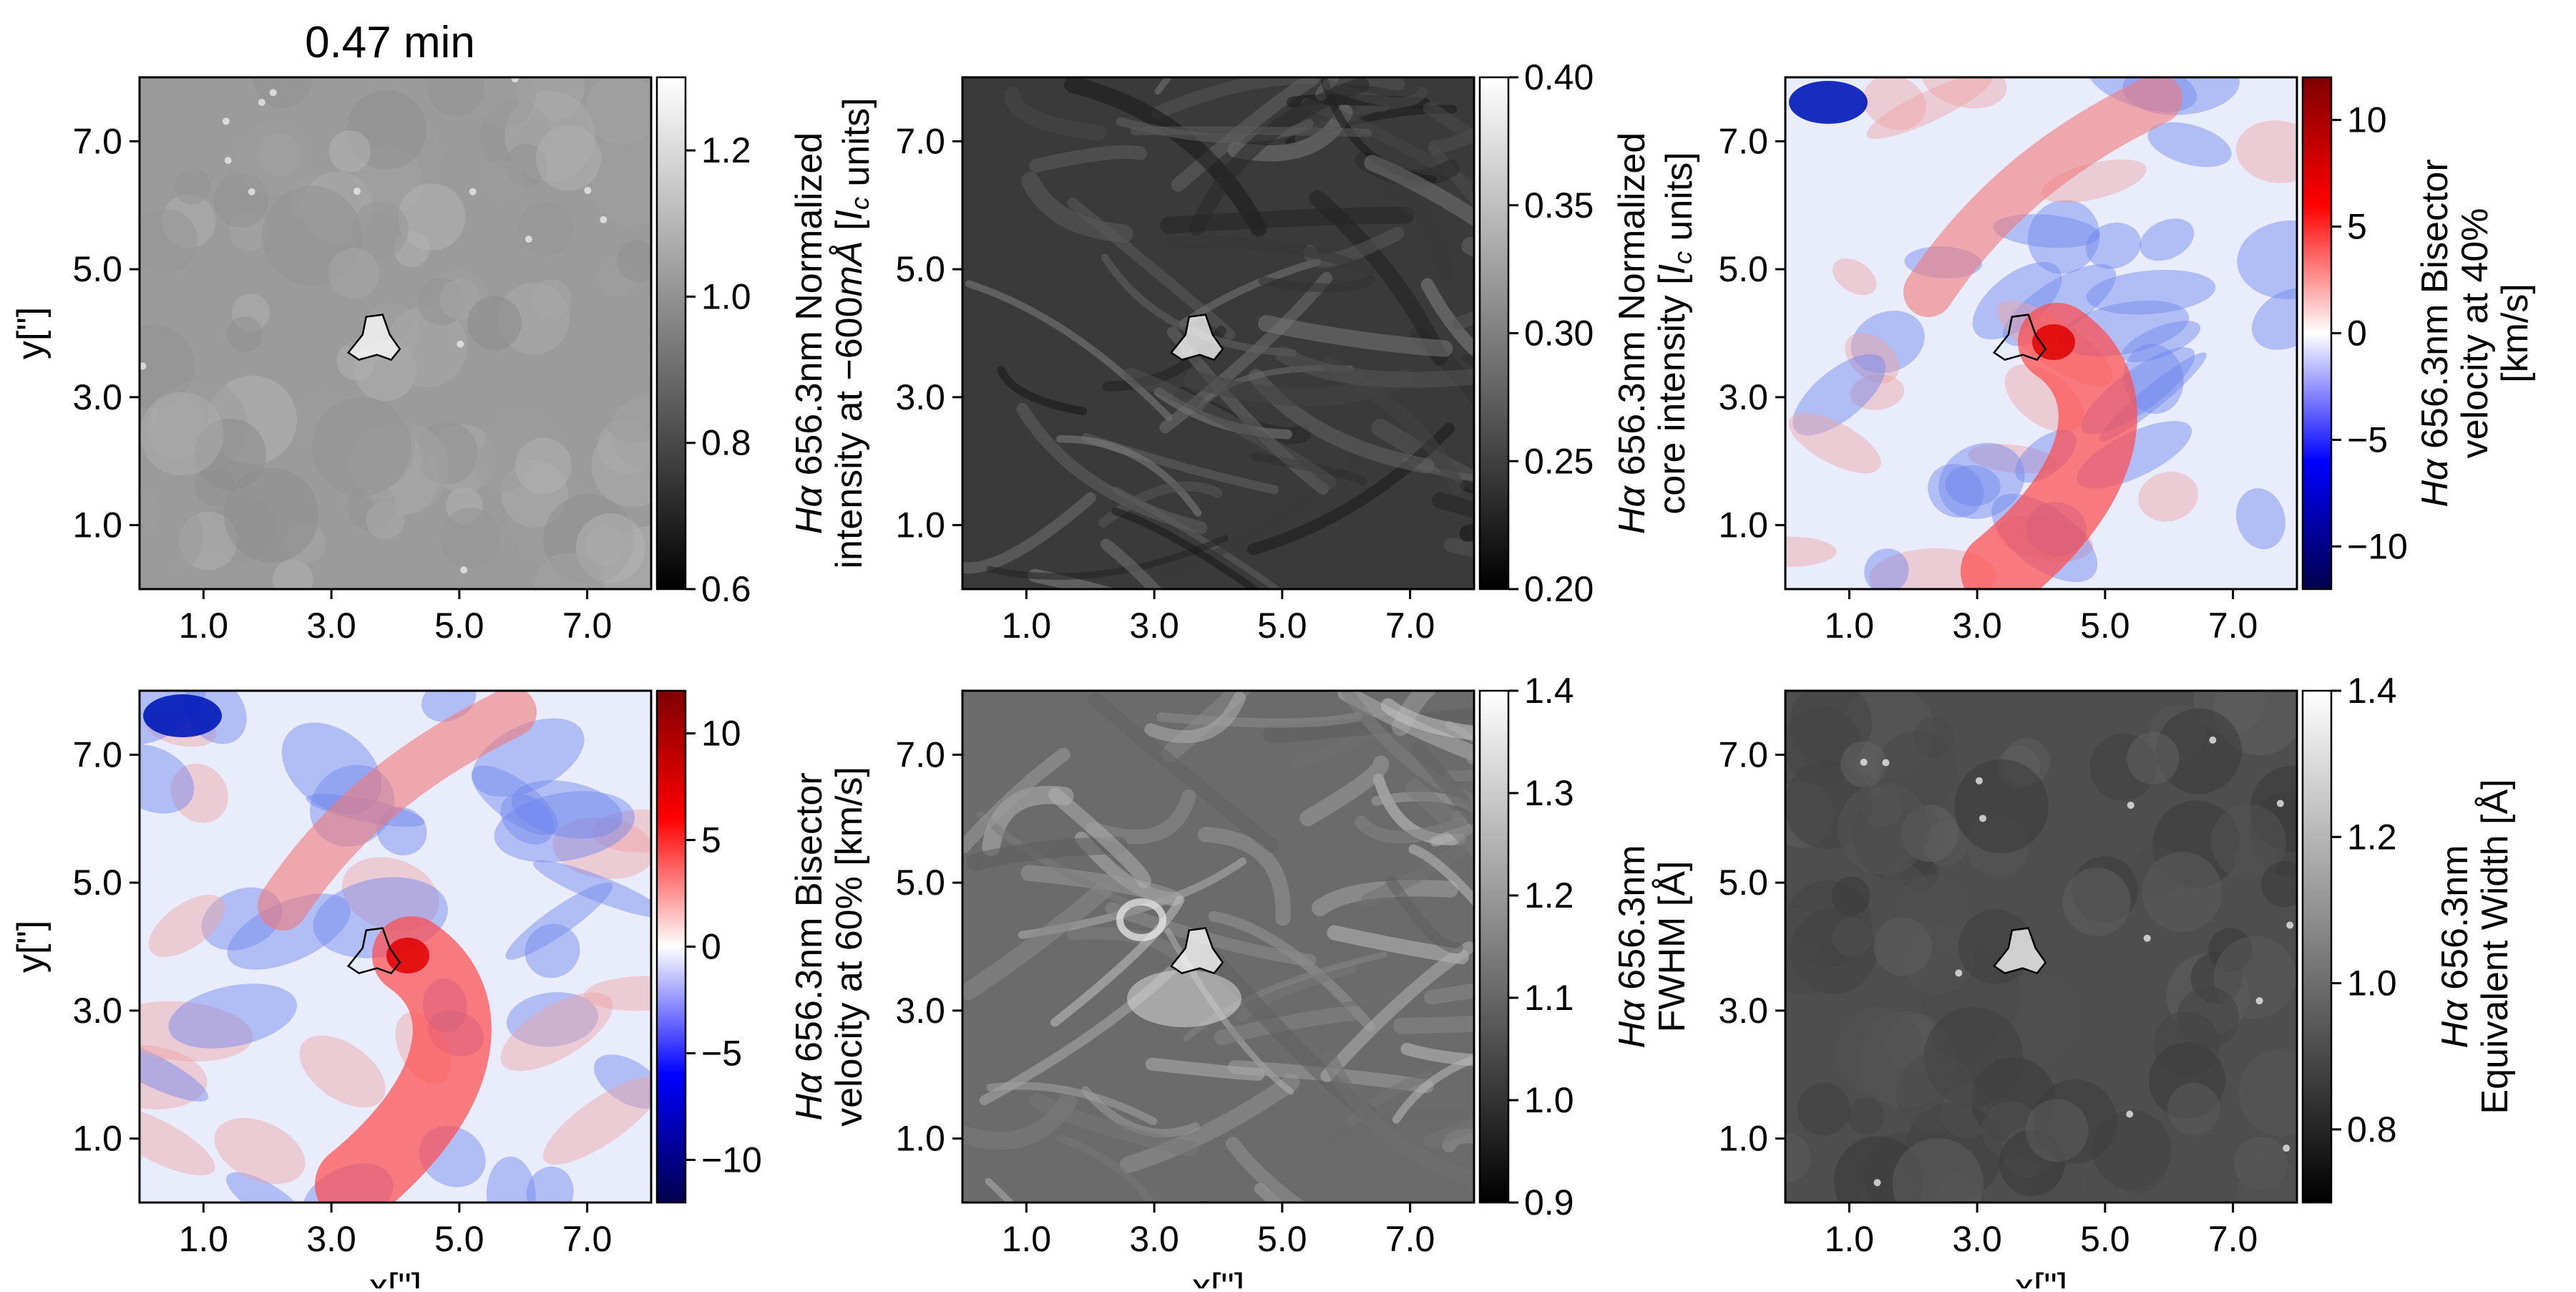 The height and width of the screenshot is (1292, 2576). What do you see at coordinates (1559, 589) in the screenshot?
I see `colorbar-tick-label: 0.20` at bounding box center [1559, 589].